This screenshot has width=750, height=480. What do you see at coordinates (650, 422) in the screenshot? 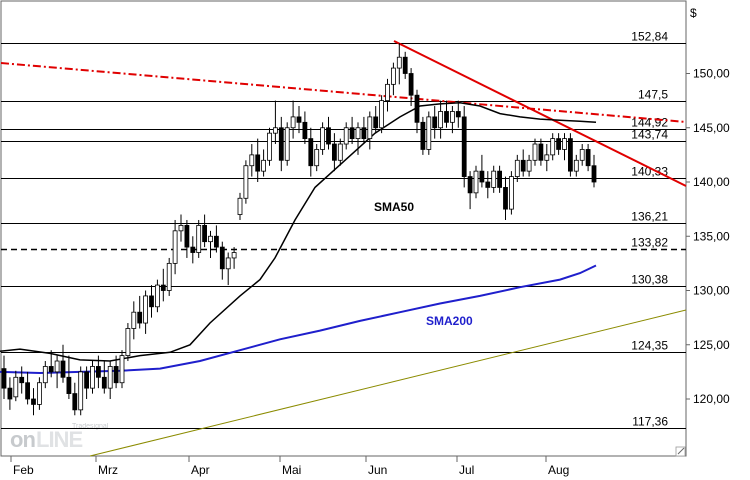
I see `level-label: 117,36` at bounding box center [650, 422].